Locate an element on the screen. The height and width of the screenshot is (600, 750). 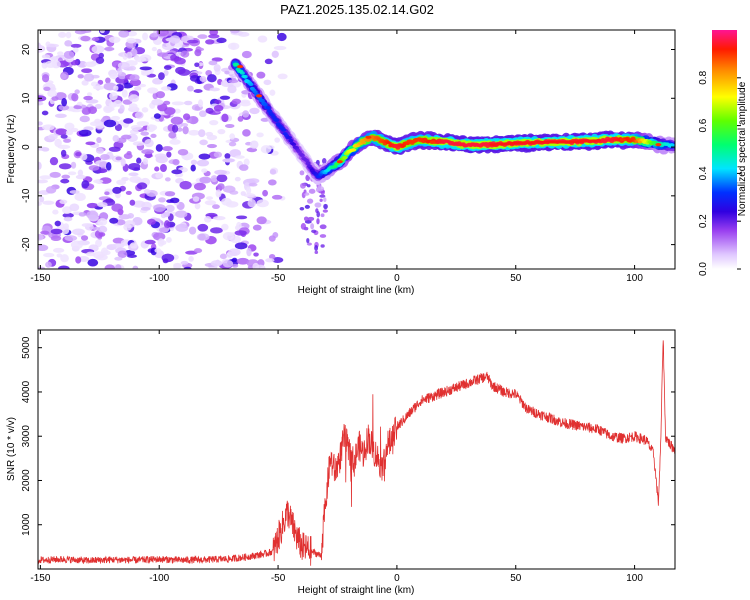
snr-y-label: SNR (10 * v/v) is located at coordinates (11, 449).